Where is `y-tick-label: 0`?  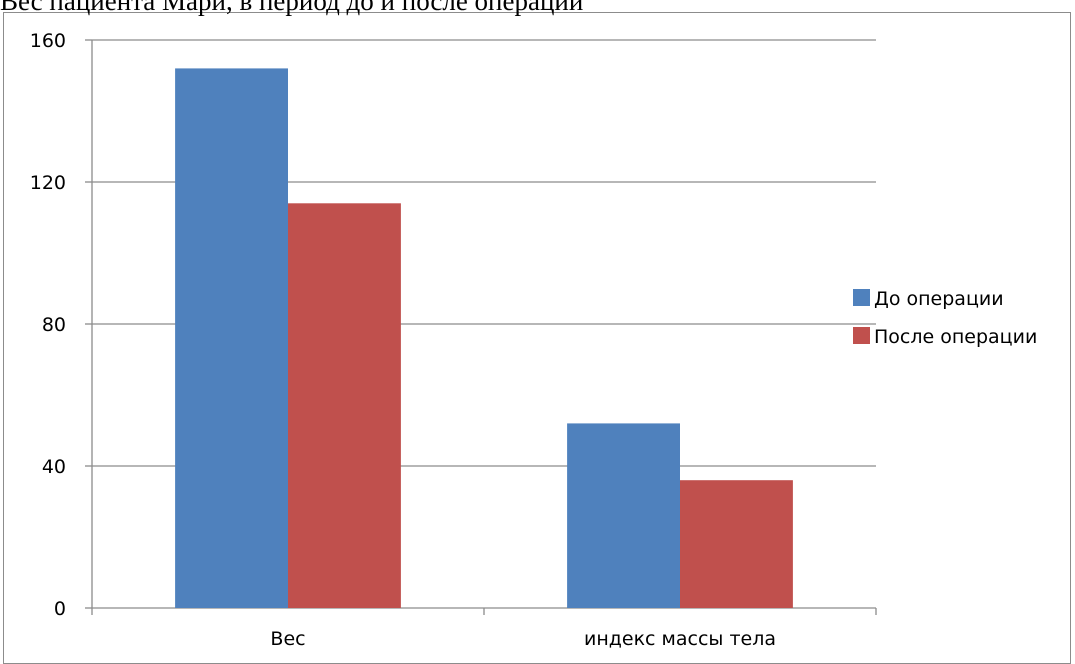
y-tick-label: 0 is located at coordinates (60, 609).